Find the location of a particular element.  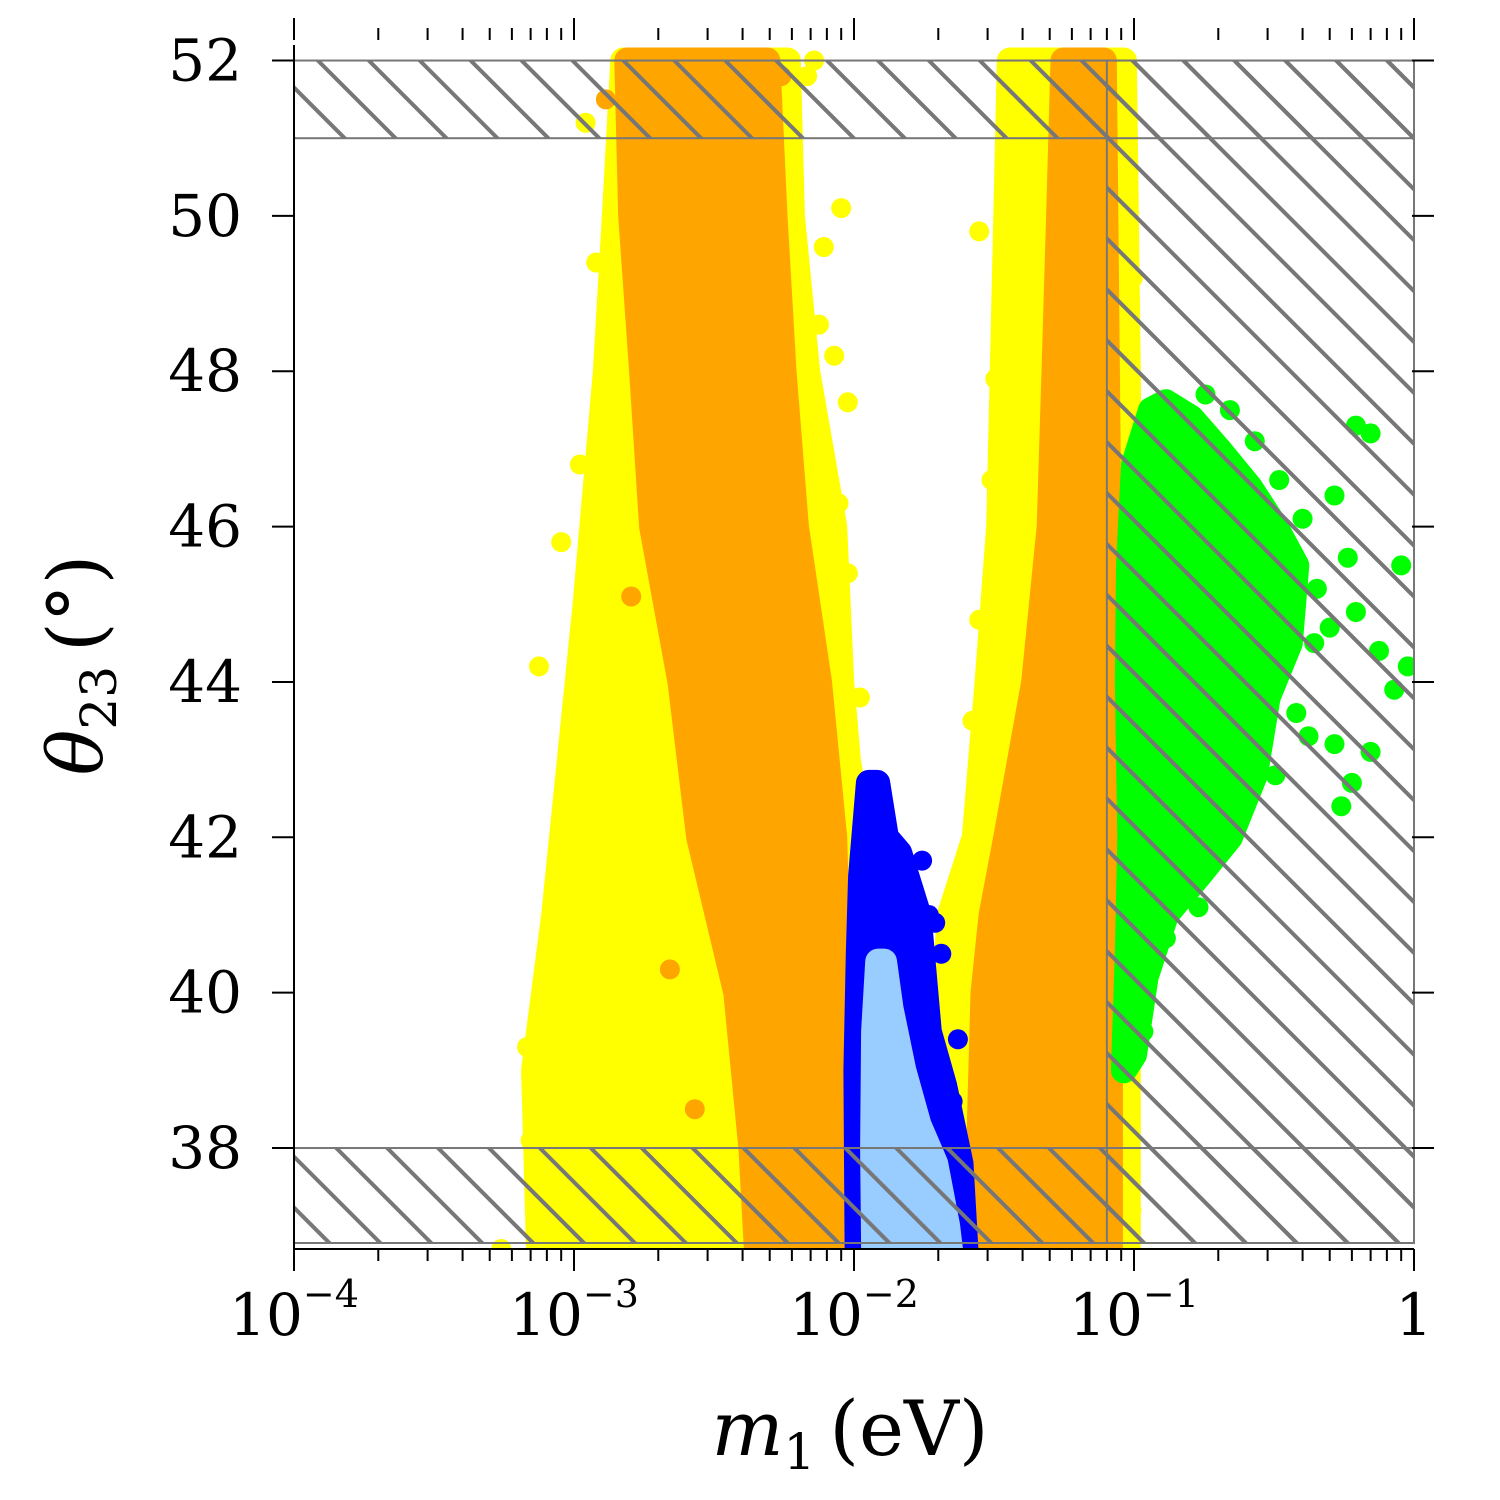

y-tick-label-48: 48 is located at coordinates (205, 371).